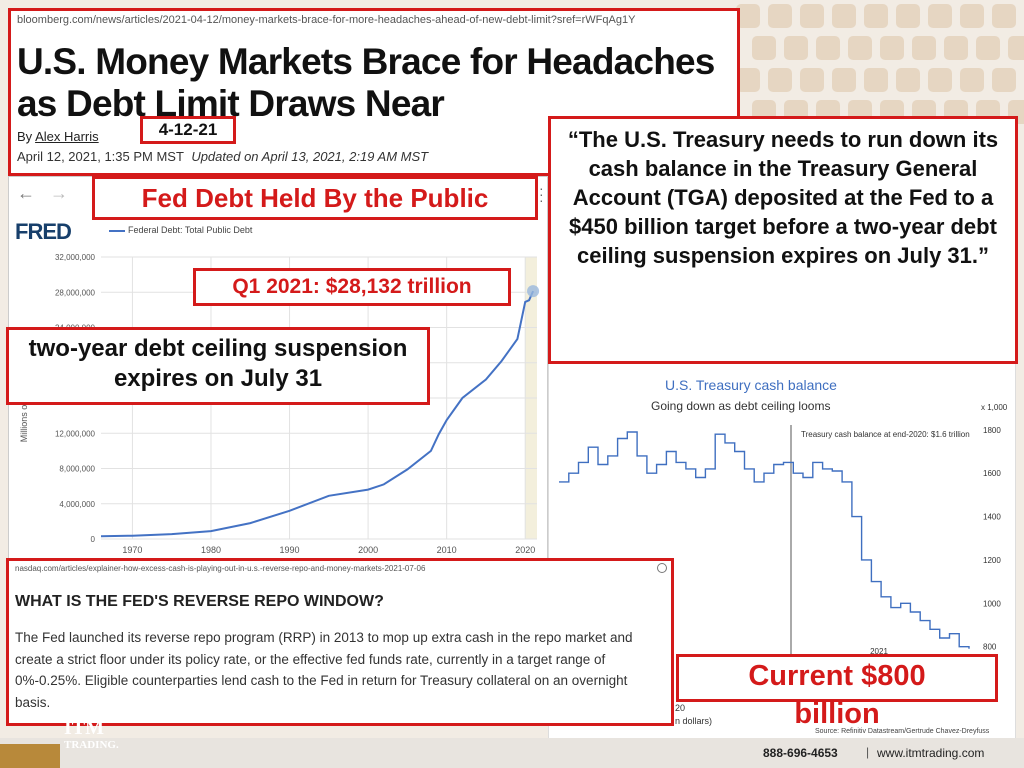  What do you see at coordinates (67, 136) in the screenshot?
I see `author-link: Alex Harris` at bounding box center [67, 136].